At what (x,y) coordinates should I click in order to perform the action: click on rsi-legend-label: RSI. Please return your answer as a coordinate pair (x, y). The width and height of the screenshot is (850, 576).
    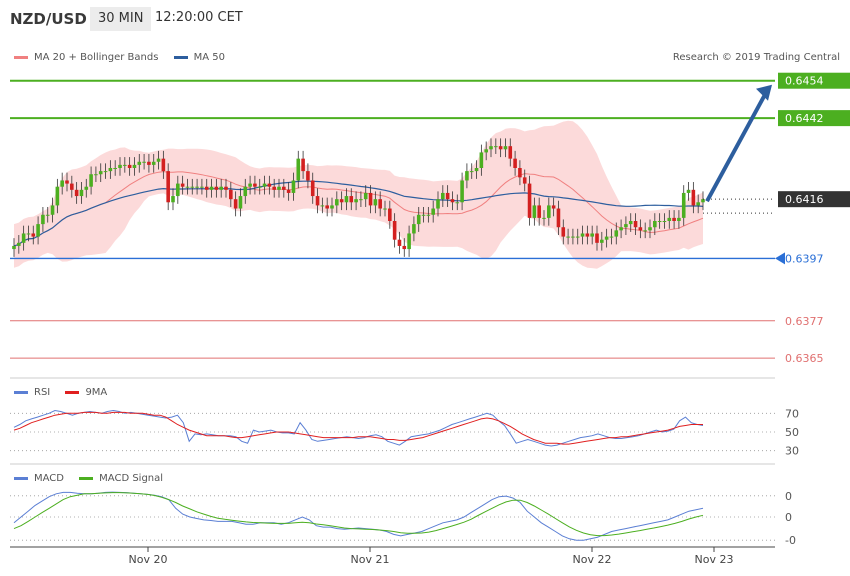
    Looking at the image, I should click on (42, 392).